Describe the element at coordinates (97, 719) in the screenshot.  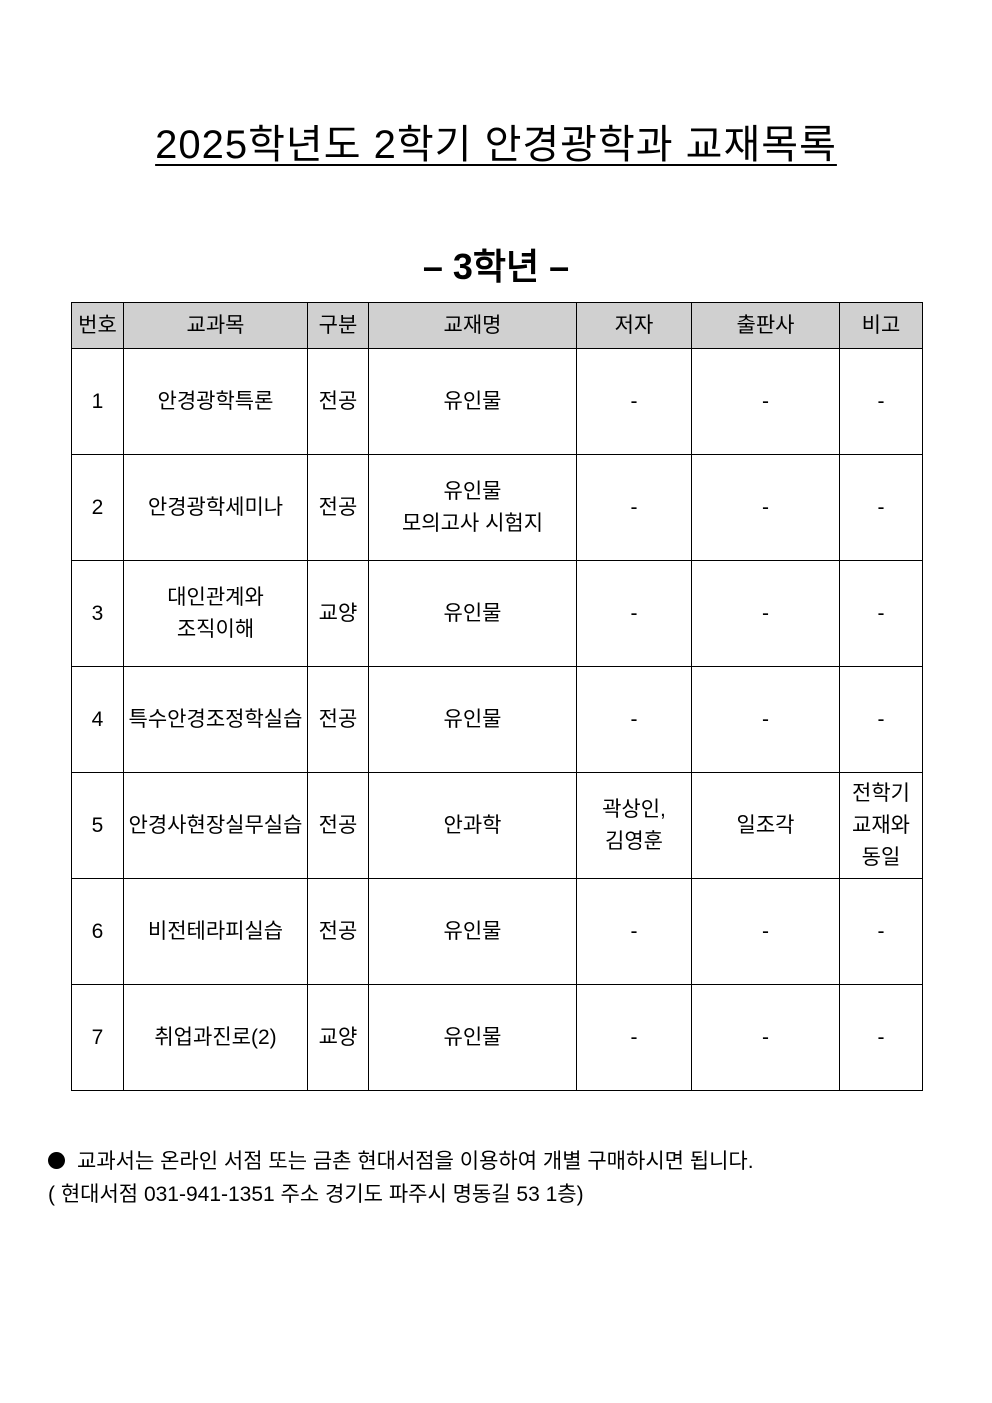
I see `cell-number: 4` at that location.